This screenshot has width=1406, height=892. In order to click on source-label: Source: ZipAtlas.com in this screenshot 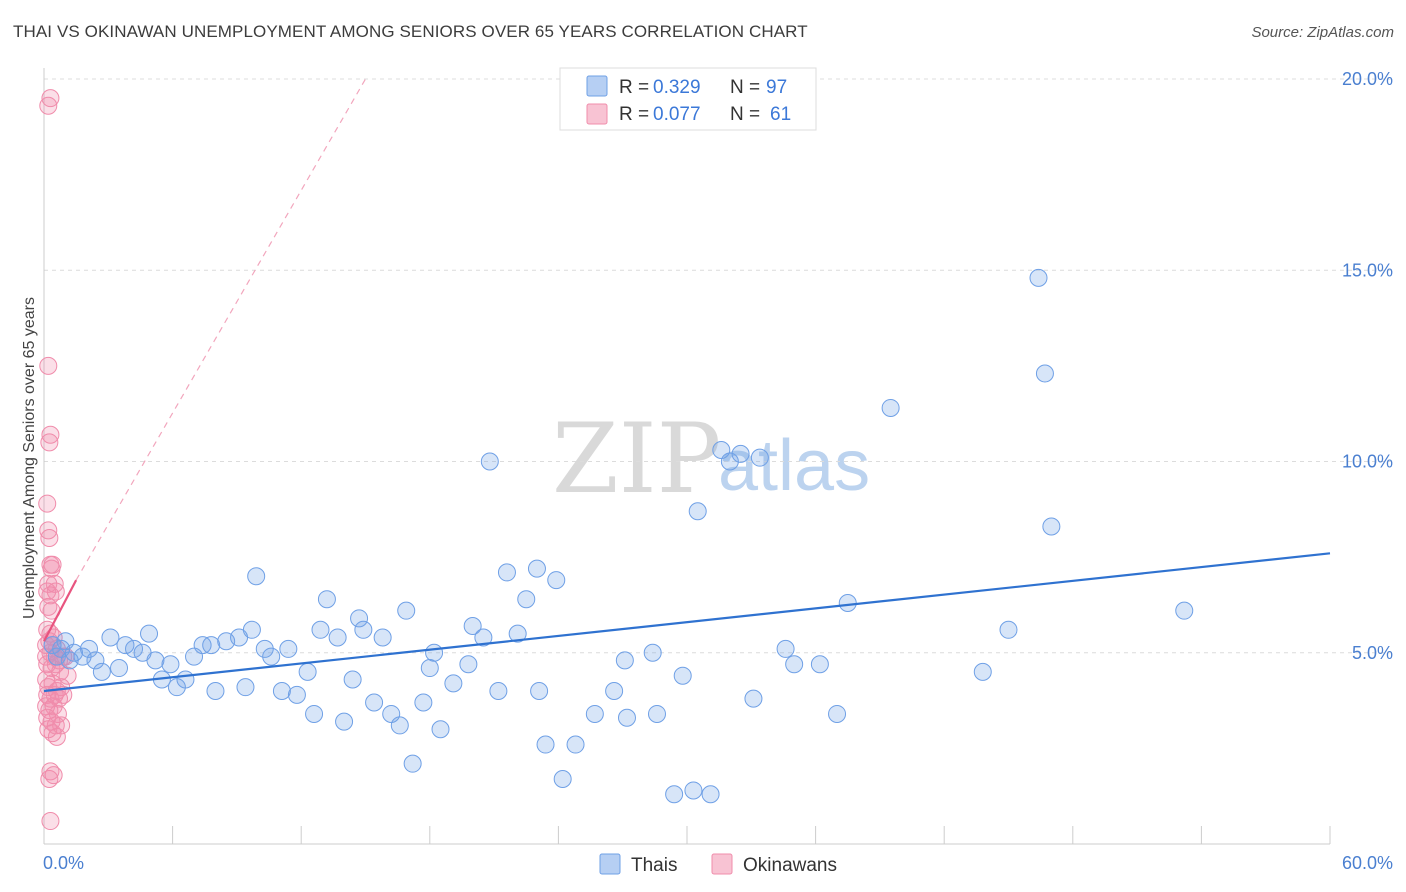, I will do `click(1322, 32)`.